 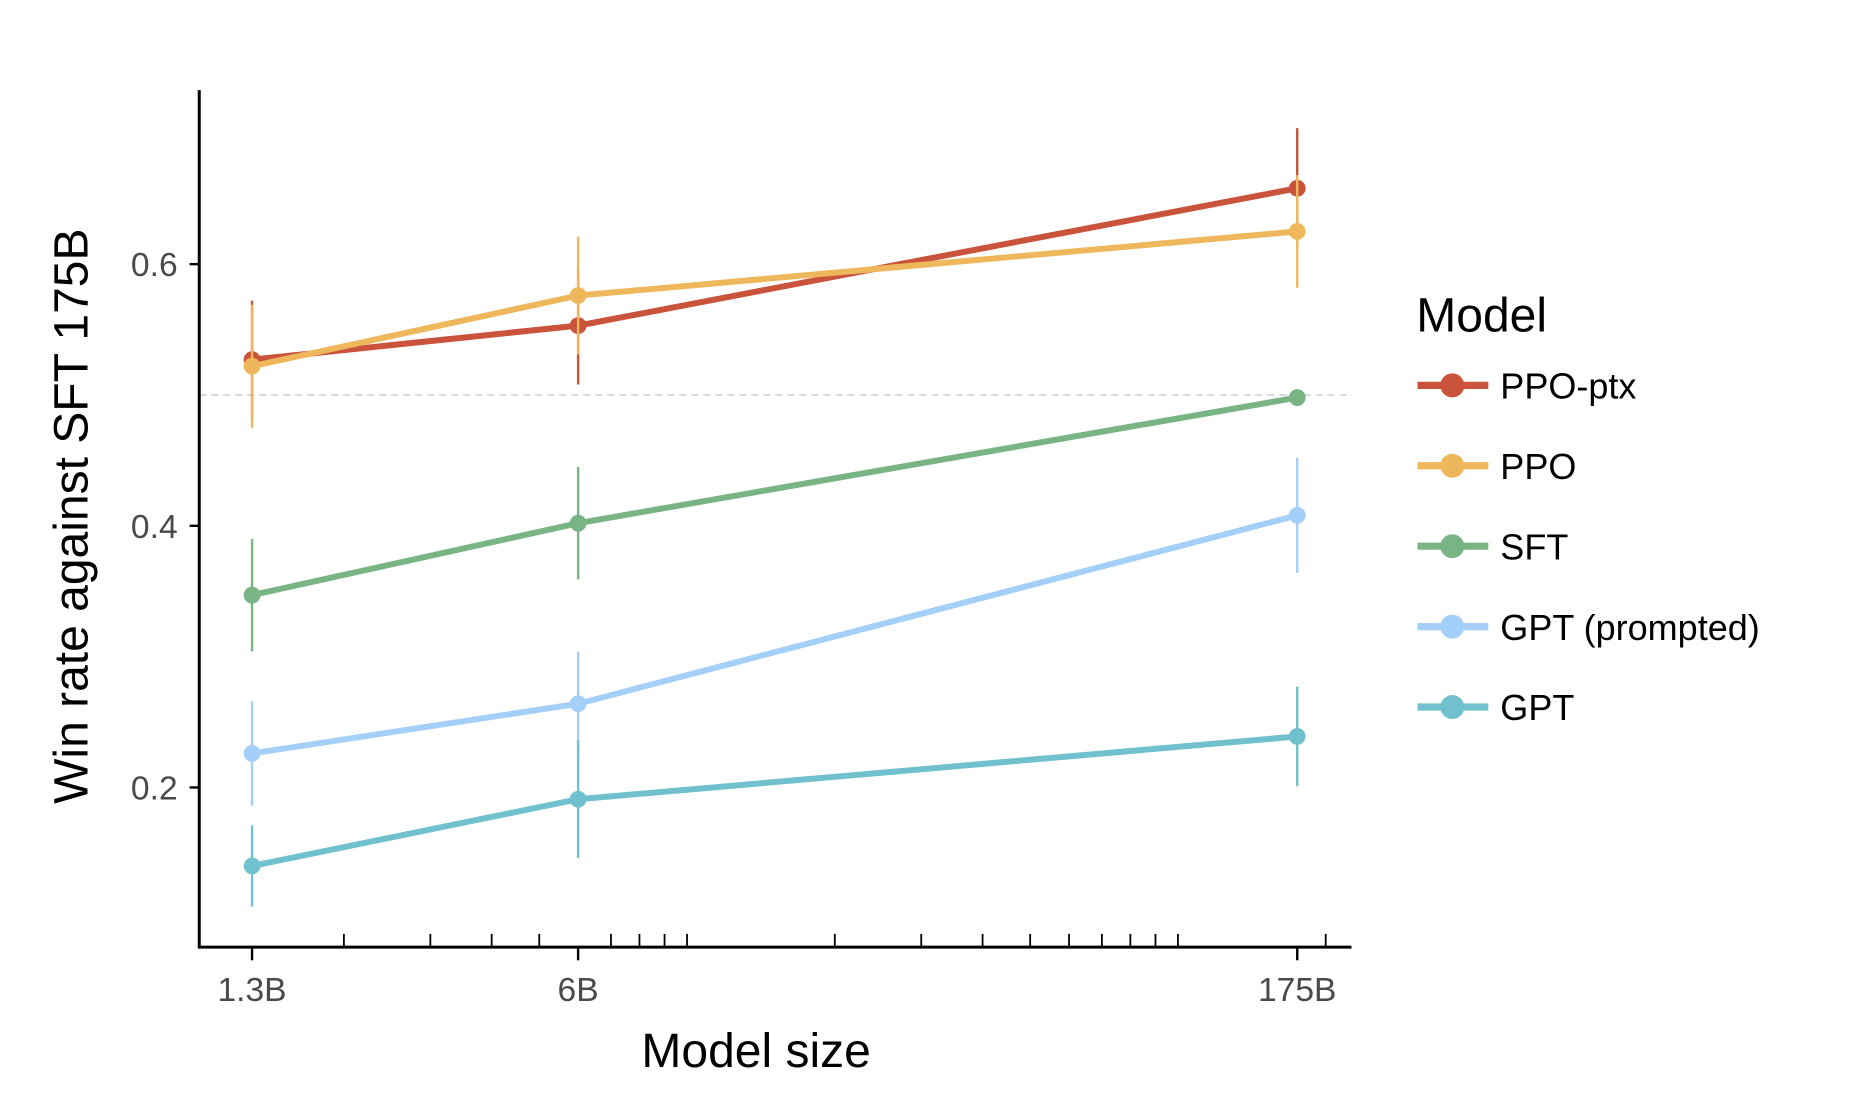 I want to click on x-tick-label: 1.3B, so click(x=251, y=990).